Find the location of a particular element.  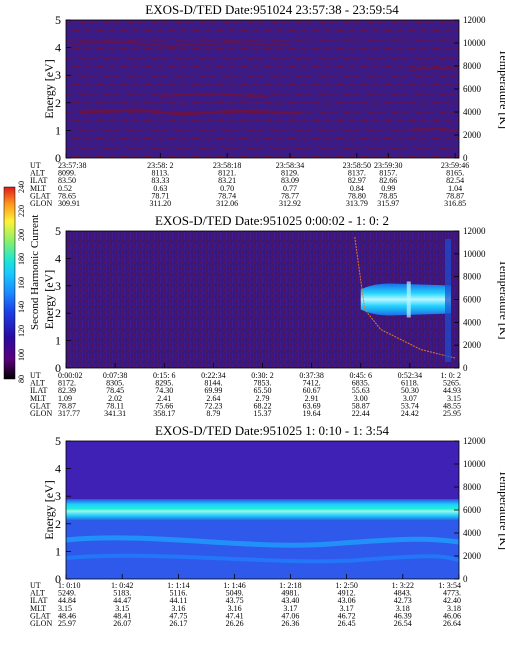

colorbar-tick-label: 80 is located at coordinates (21, 379).